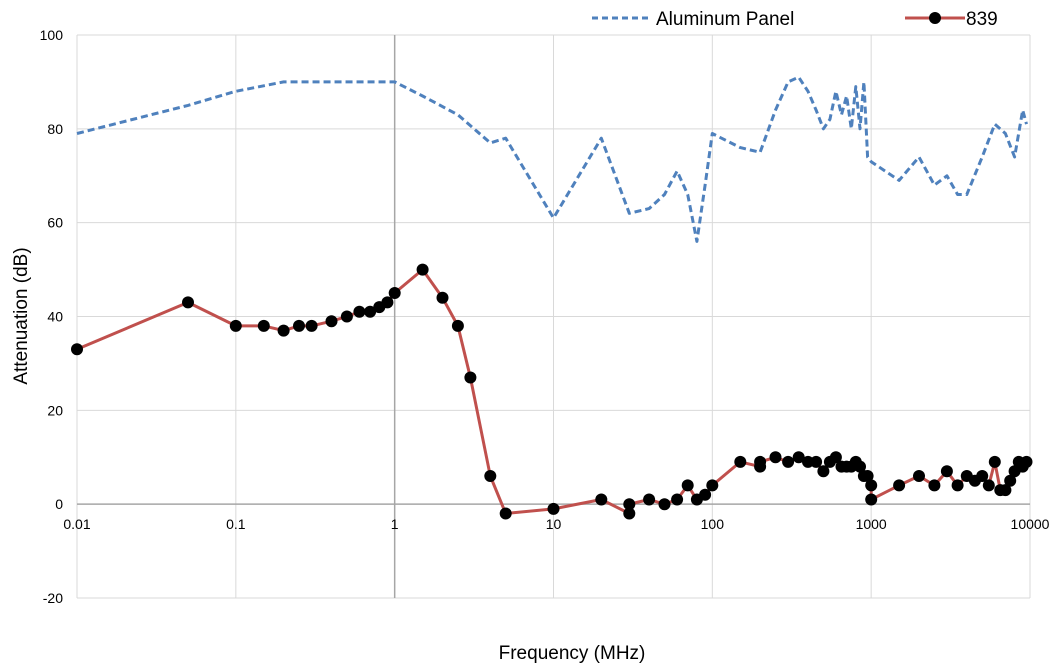  What do you see at coordinates (871, 524) in the screenshot?
I see `x-tick-label: 1000` at bounding box center [871, 524].